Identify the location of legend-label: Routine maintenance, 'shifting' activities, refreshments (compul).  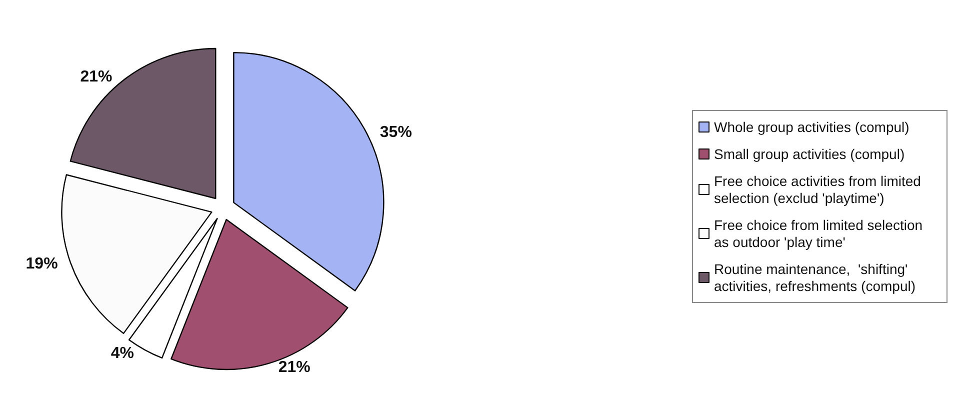
(815, 277).